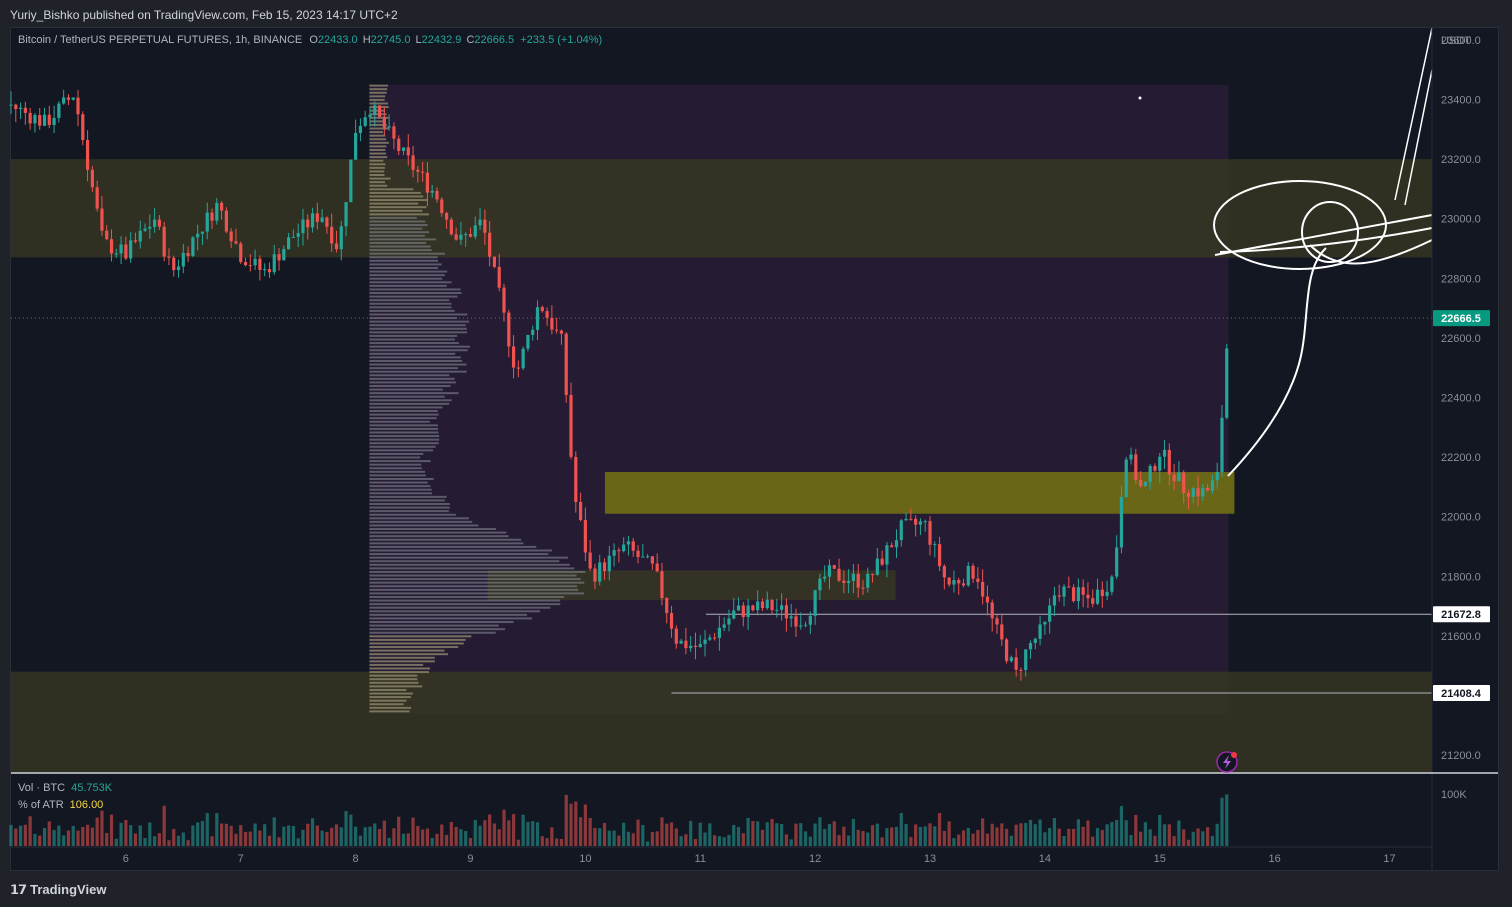 This screenshot has width=1512, height=907. What do you see at coordinates (1227, 762) in the screenshot?
I see `alert-icon` at bounding box center [1227, 762].